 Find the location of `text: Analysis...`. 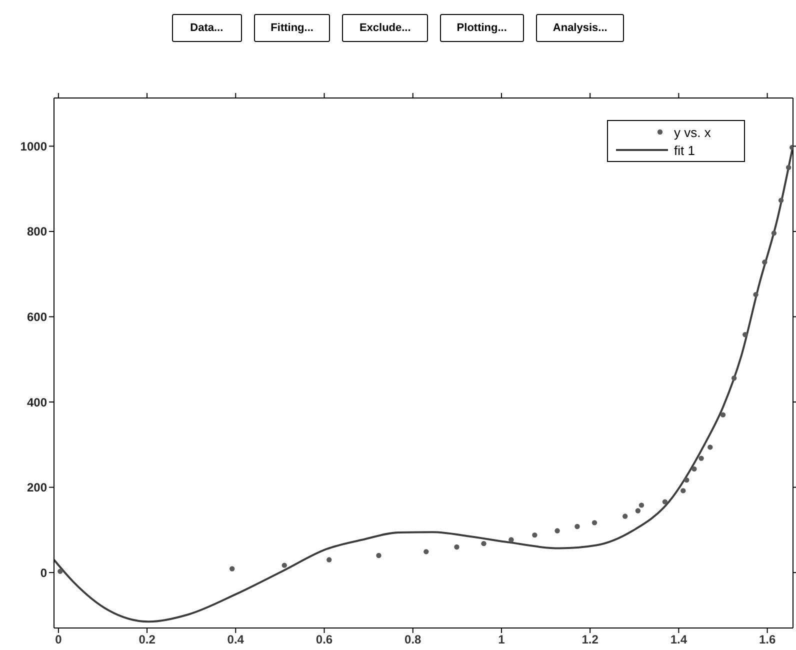

text: Analysis... is located at coordinates (580, 28).